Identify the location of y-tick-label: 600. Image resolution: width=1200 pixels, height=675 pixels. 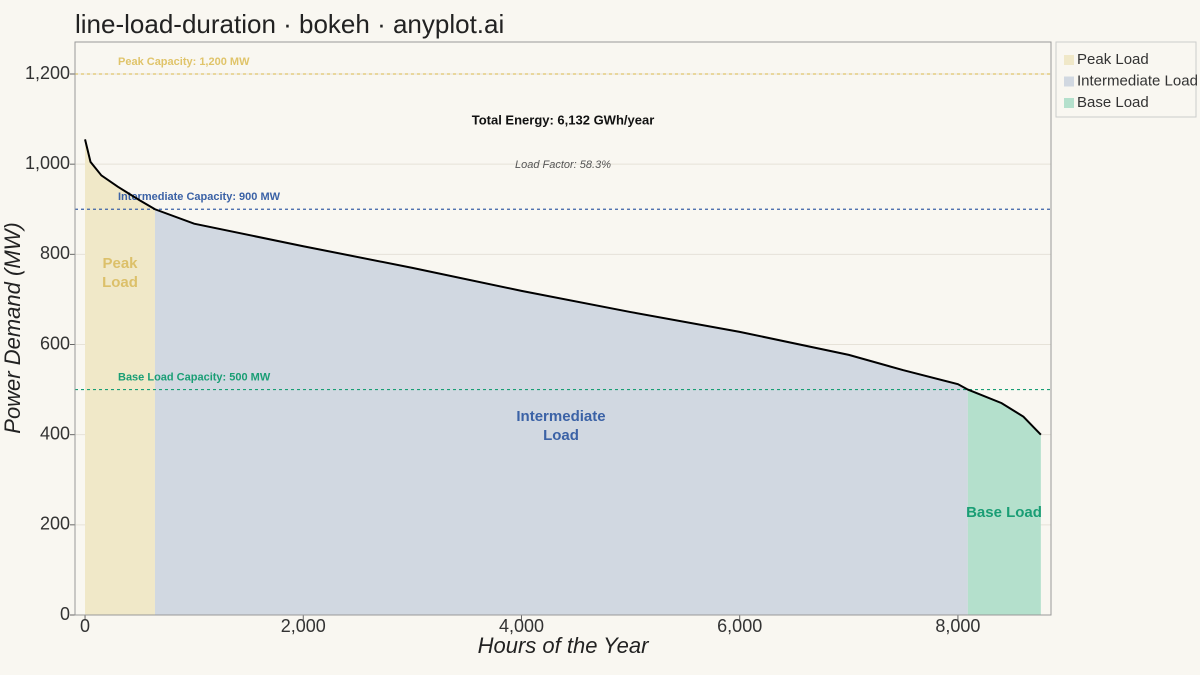
(55, 343).